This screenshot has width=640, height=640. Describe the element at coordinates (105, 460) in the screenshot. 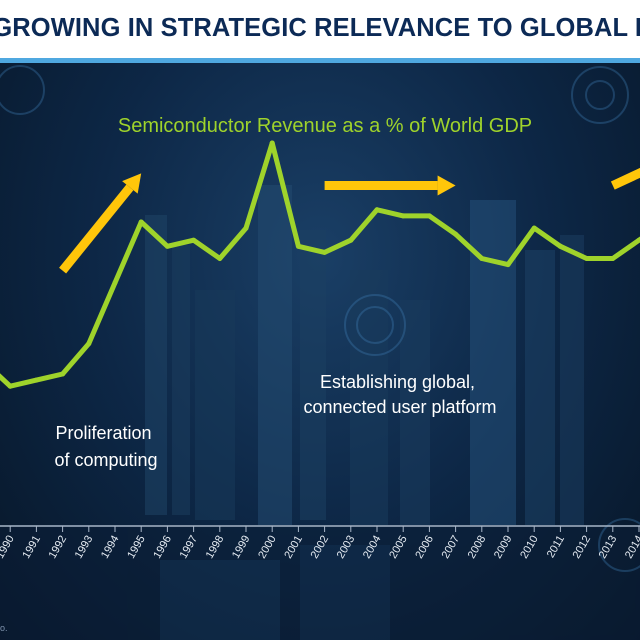

I see `annotation-proliferation-line-2: of computing` at that location.